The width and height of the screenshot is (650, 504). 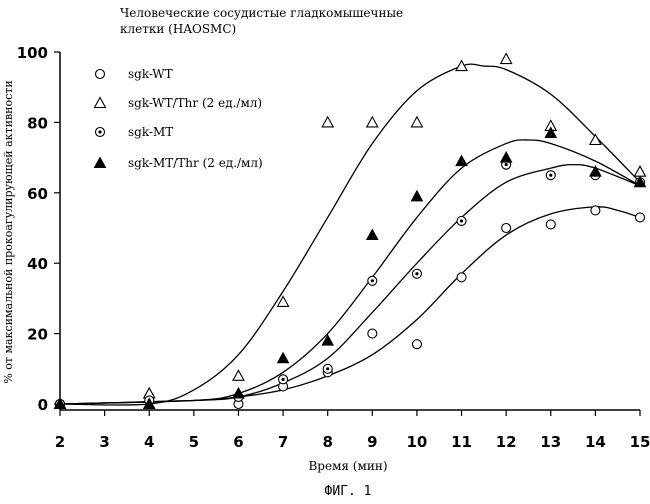 What do you see at coordinates (327, 442) in the screenshot?
I see `x-tick-label: 8` at bounding box center [327, 442].